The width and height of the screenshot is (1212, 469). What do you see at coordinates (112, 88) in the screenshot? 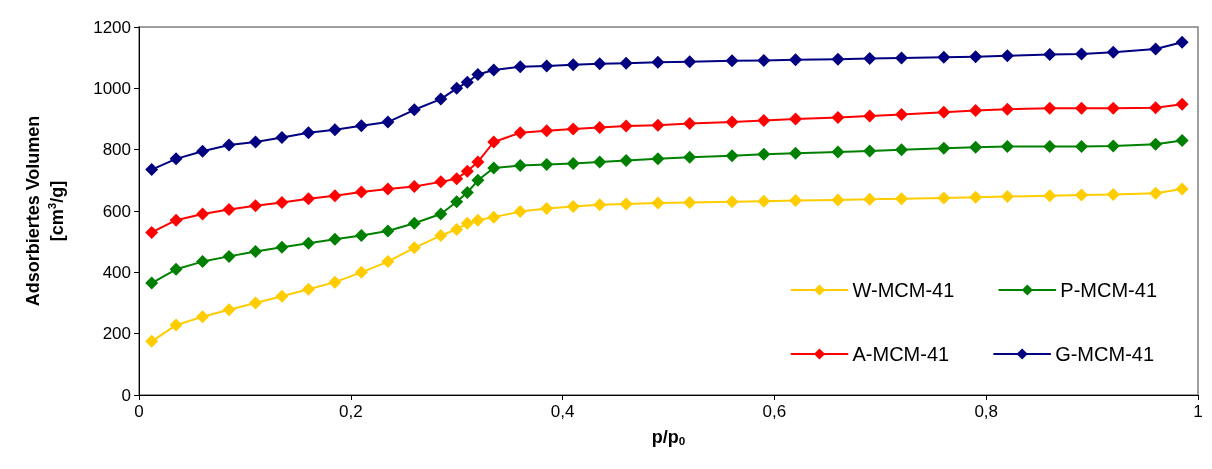
I see `y-tick-label: 1000` at bounding box center [112, 88].